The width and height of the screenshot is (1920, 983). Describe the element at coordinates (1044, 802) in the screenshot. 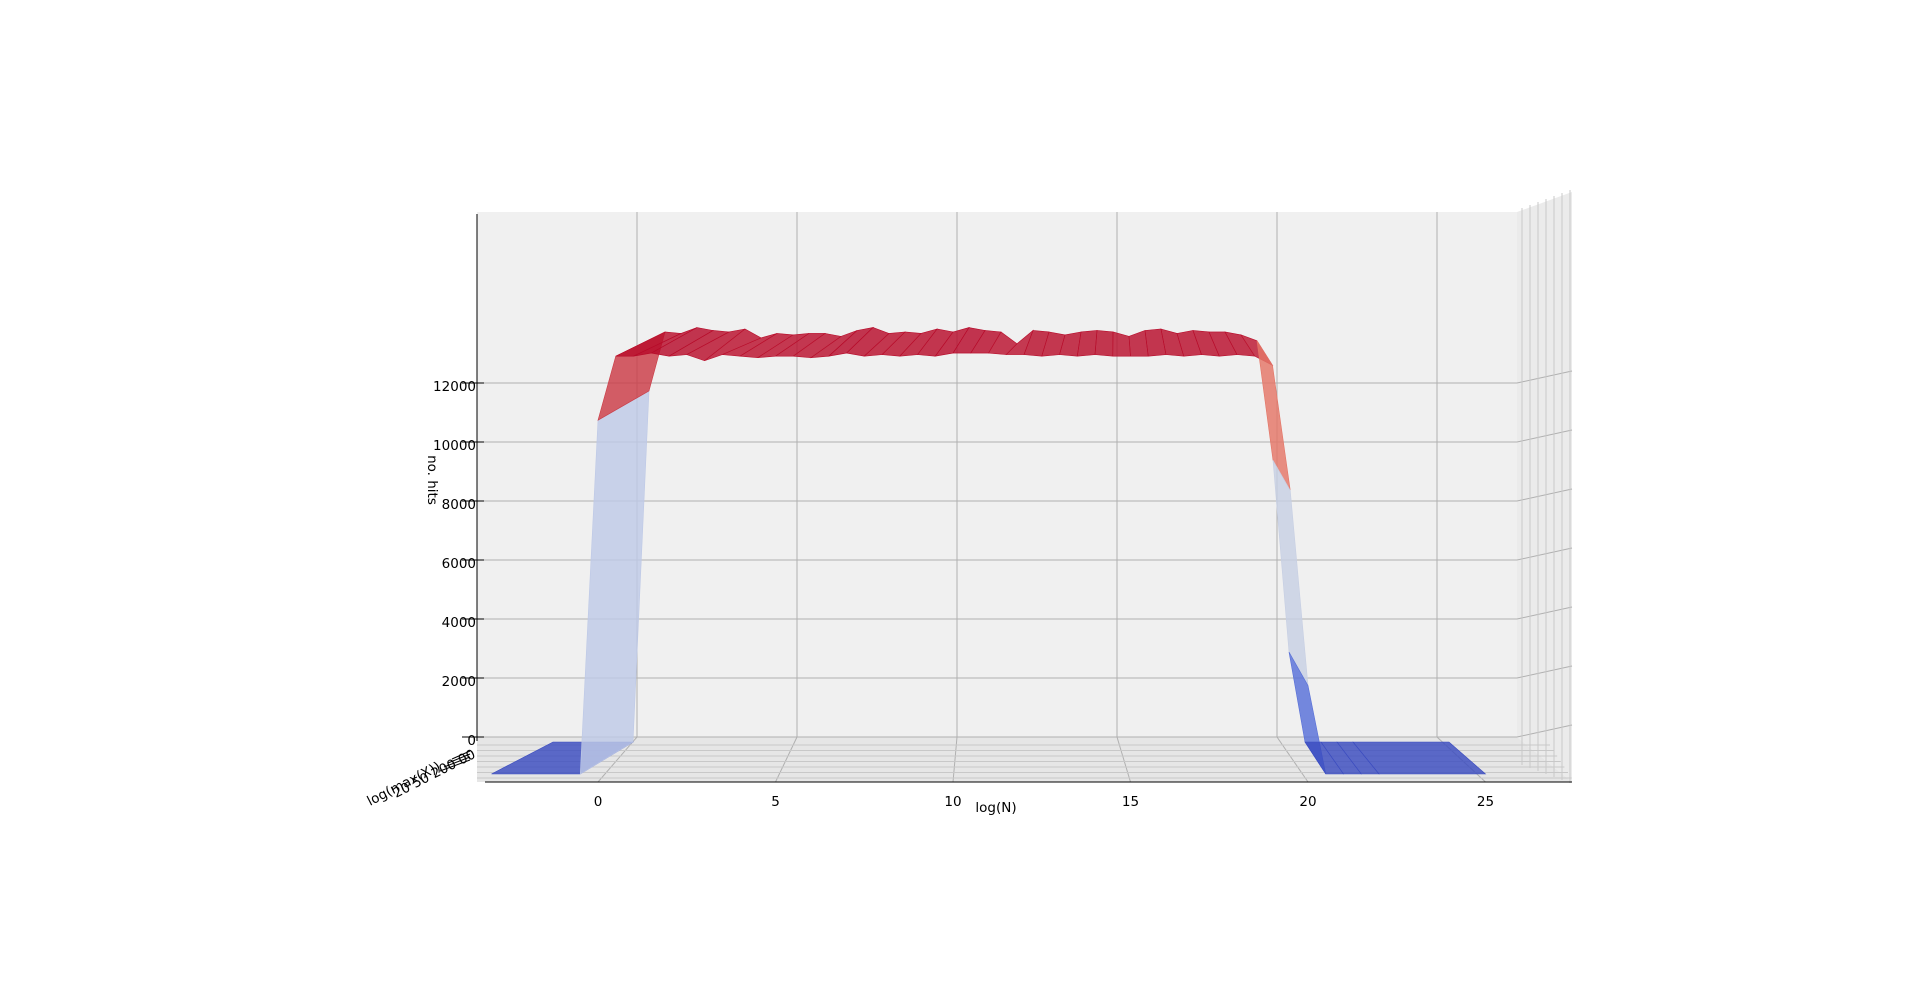

I see `x-axis-ticks: 0 5 10 15 20 25` at that location.